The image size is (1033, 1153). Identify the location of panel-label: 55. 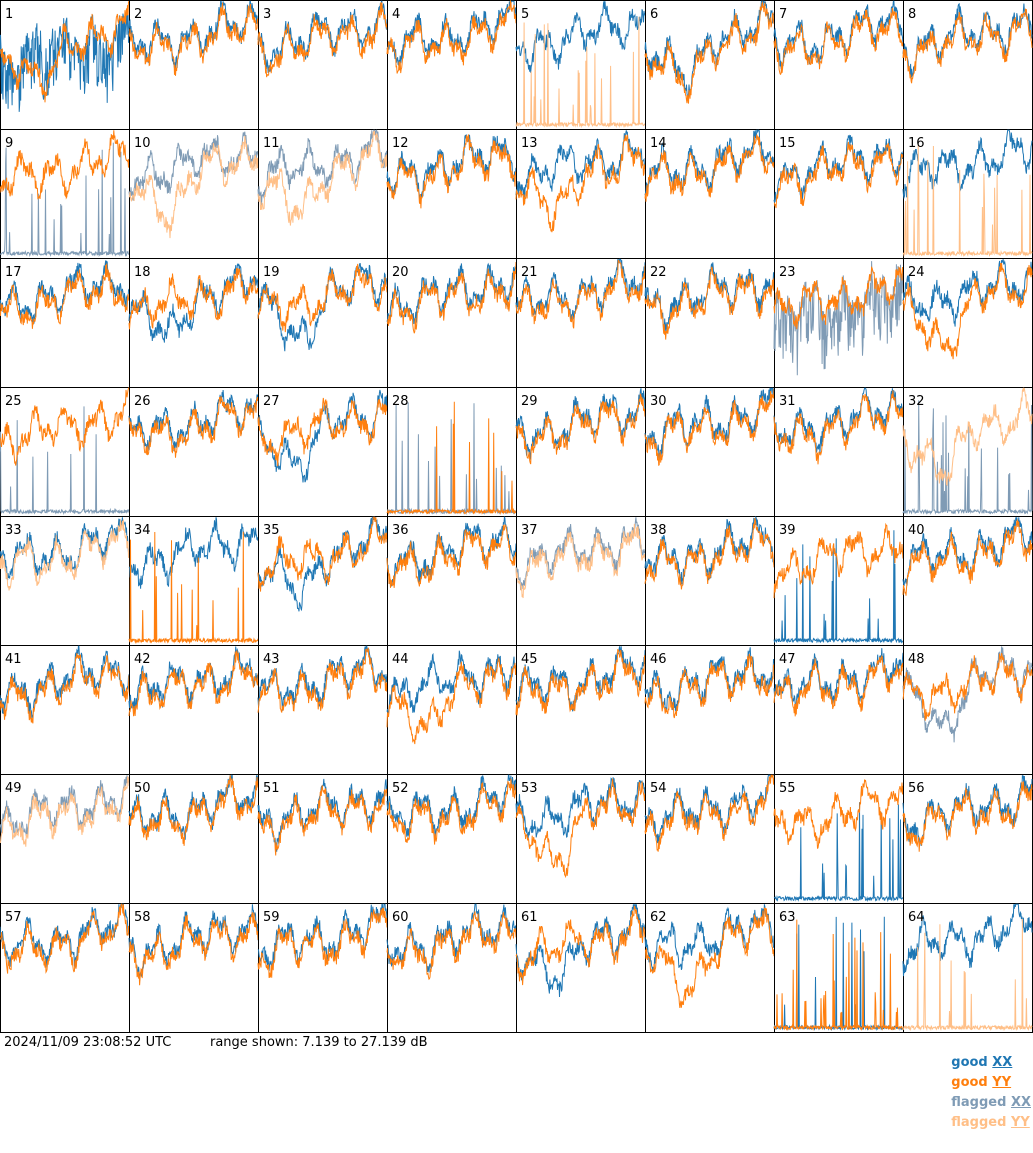
(787, 788).